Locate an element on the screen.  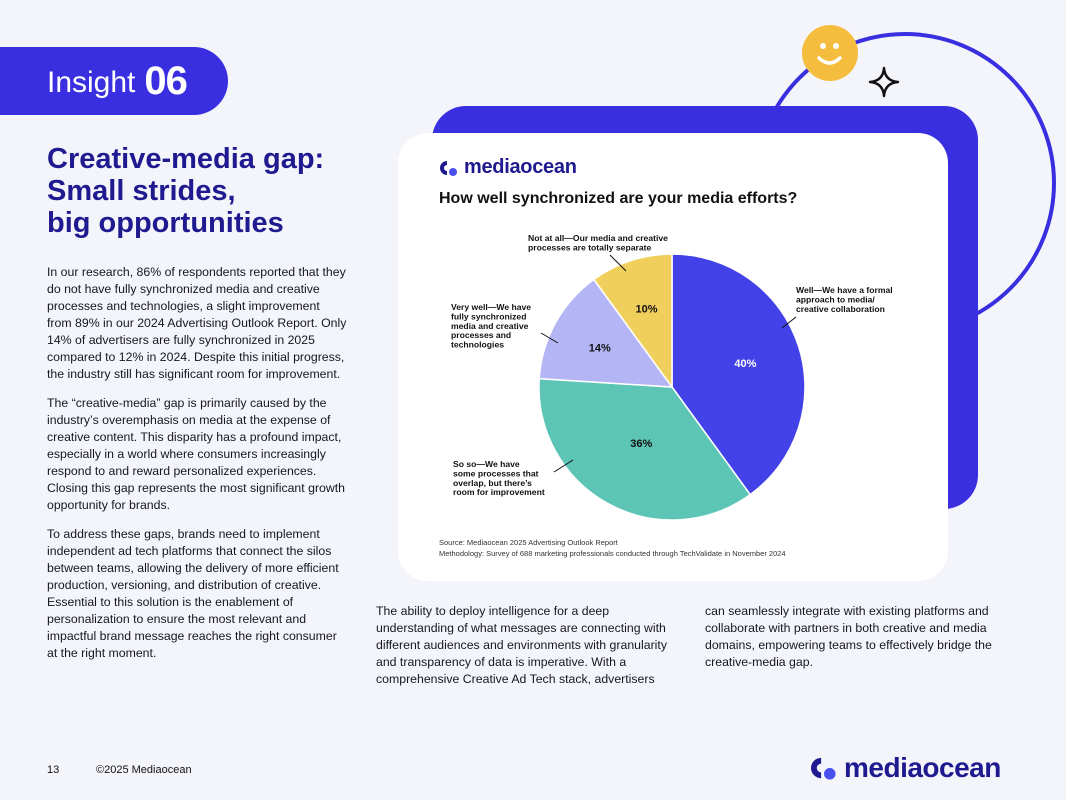
pie-percent-label: 10% is located at coordinates (647, 310).